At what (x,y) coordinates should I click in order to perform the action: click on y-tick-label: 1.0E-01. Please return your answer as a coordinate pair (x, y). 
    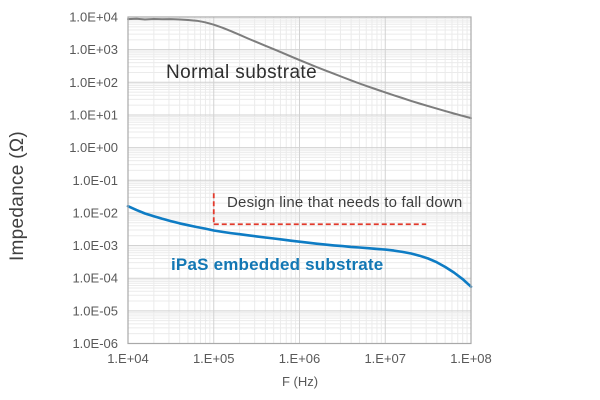
    Looking at the image, I should click on (95, 180).